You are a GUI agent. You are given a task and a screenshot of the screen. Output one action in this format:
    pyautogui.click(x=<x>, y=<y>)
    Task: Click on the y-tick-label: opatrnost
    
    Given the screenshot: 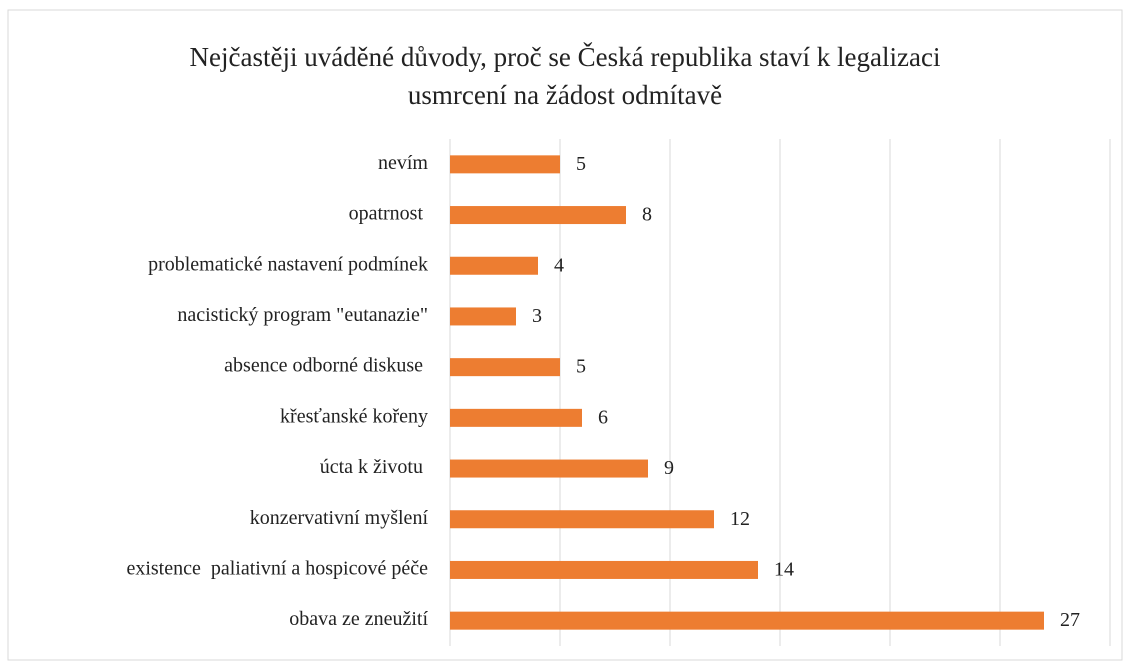 What is the action you would take?
    pyautogui.click(x=388, y=214)
    